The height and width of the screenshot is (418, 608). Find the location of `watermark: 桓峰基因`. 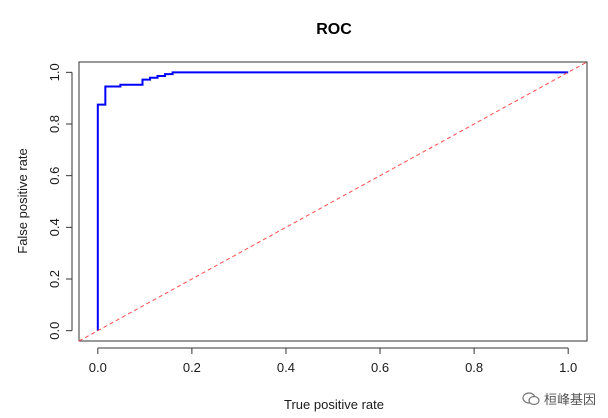

watermark: 桓峰基因 is located at coordinates (559, 398).